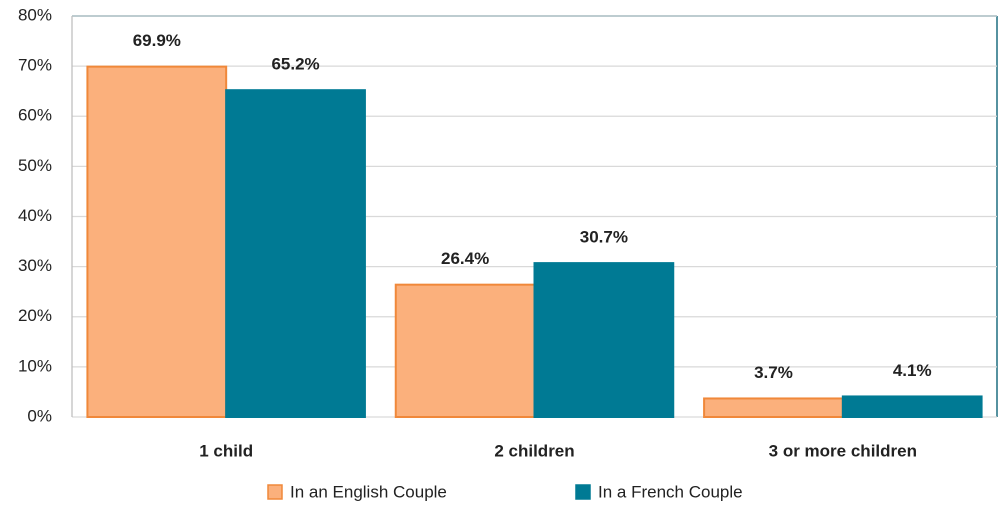 The width and height of the screenshot is (999, 506). What do you see at coordinates (35, 14) in the screenshot?
I see `y-tick-label: 80%` at bounding box center [35, 14].